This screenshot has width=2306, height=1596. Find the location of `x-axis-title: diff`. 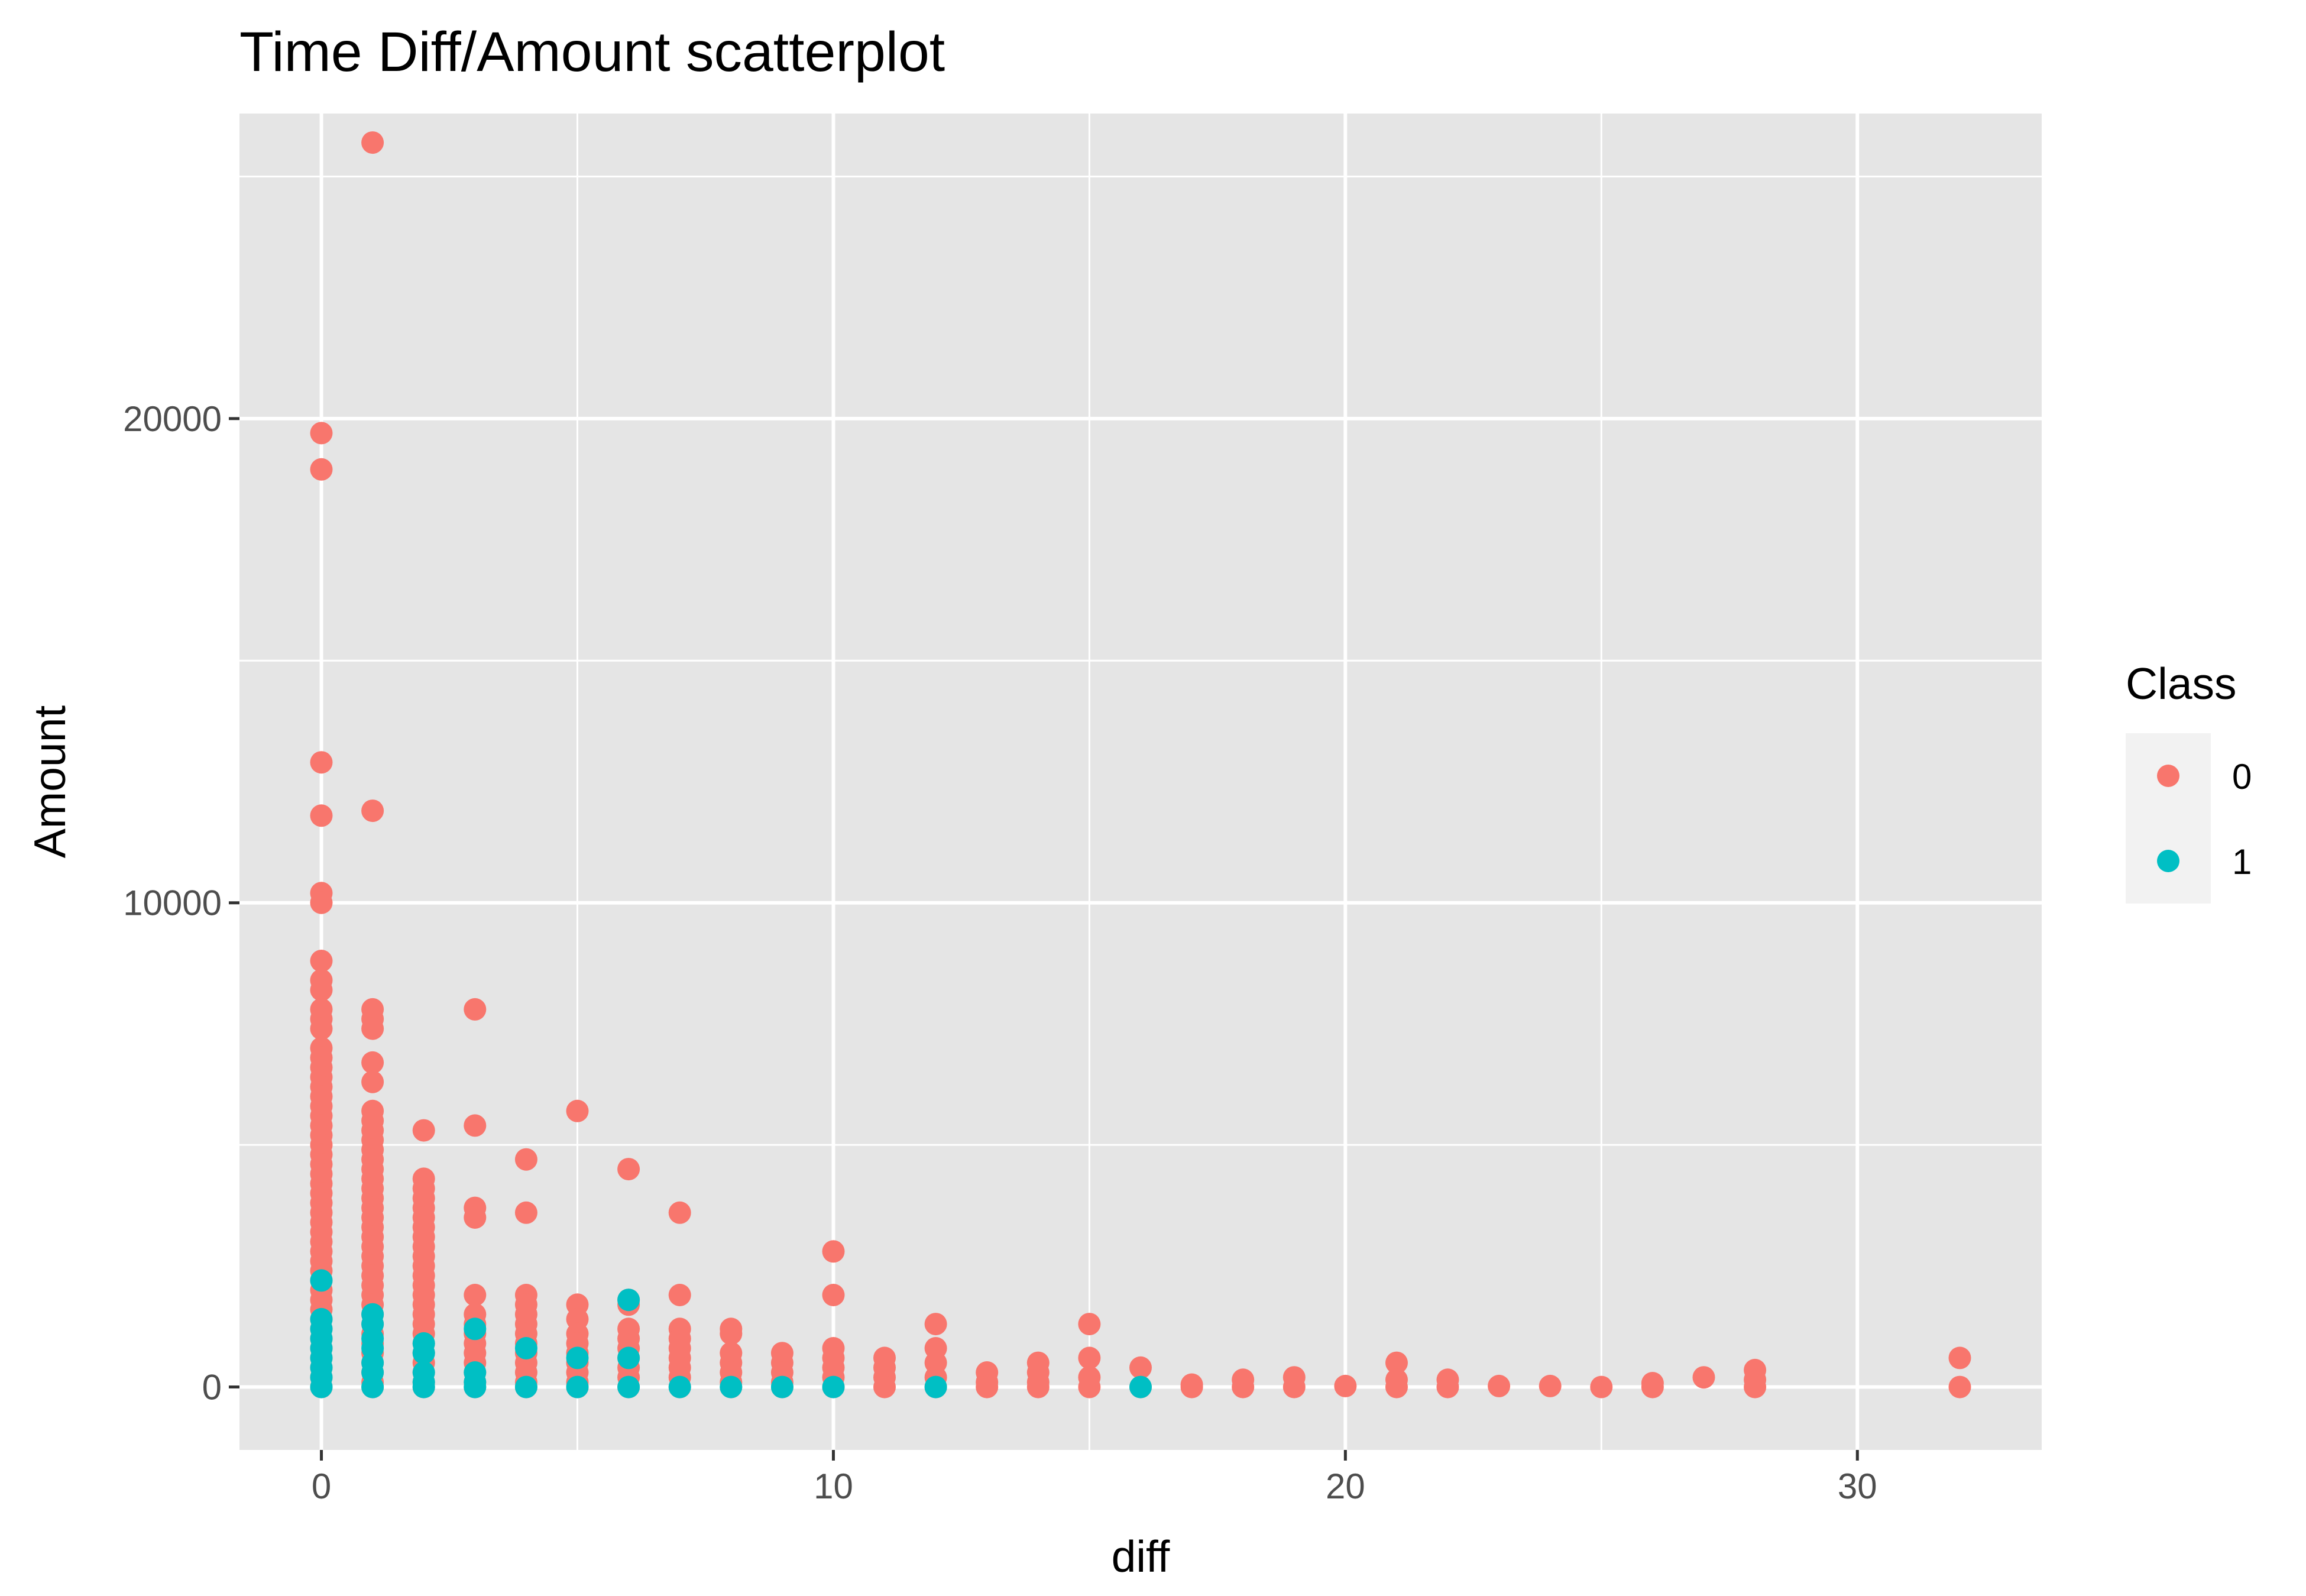

x-axis-title: diff is located at coordinates (1141, 1556).